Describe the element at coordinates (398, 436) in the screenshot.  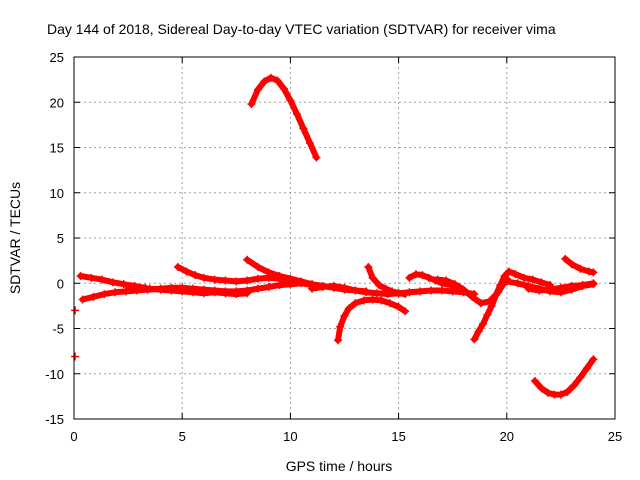
I see `x-tick-label: 15` at that location.